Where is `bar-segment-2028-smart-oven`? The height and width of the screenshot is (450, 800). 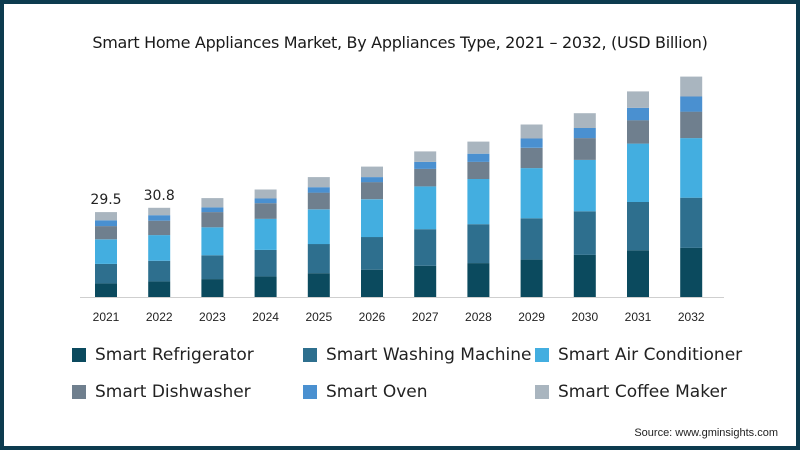
bar-segment-2028-smart-oven is located at coordinates (478, 157).